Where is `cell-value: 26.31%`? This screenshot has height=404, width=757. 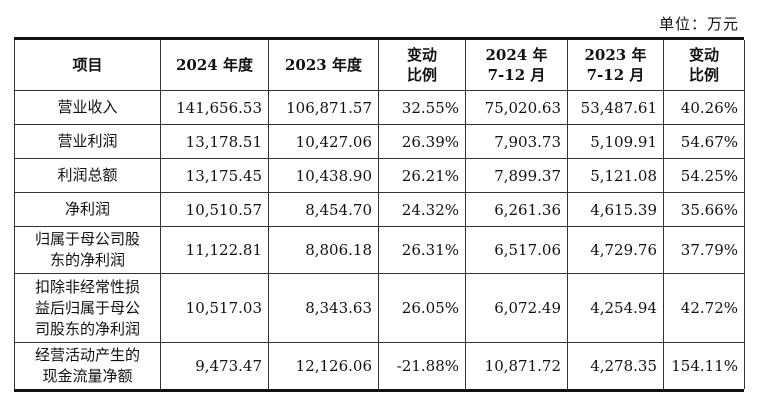
cell-value: 26.31% is located at coordinates (422, 250).